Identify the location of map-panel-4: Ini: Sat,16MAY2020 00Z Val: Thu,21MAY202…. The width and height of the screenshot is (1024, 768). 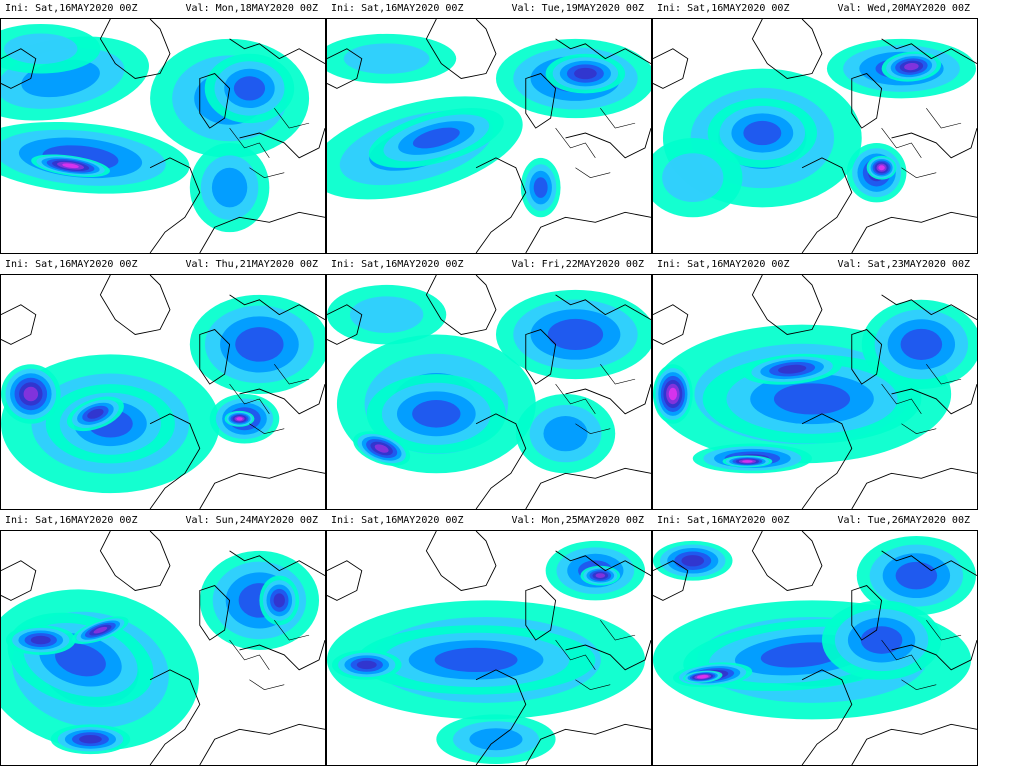
(163, 384).